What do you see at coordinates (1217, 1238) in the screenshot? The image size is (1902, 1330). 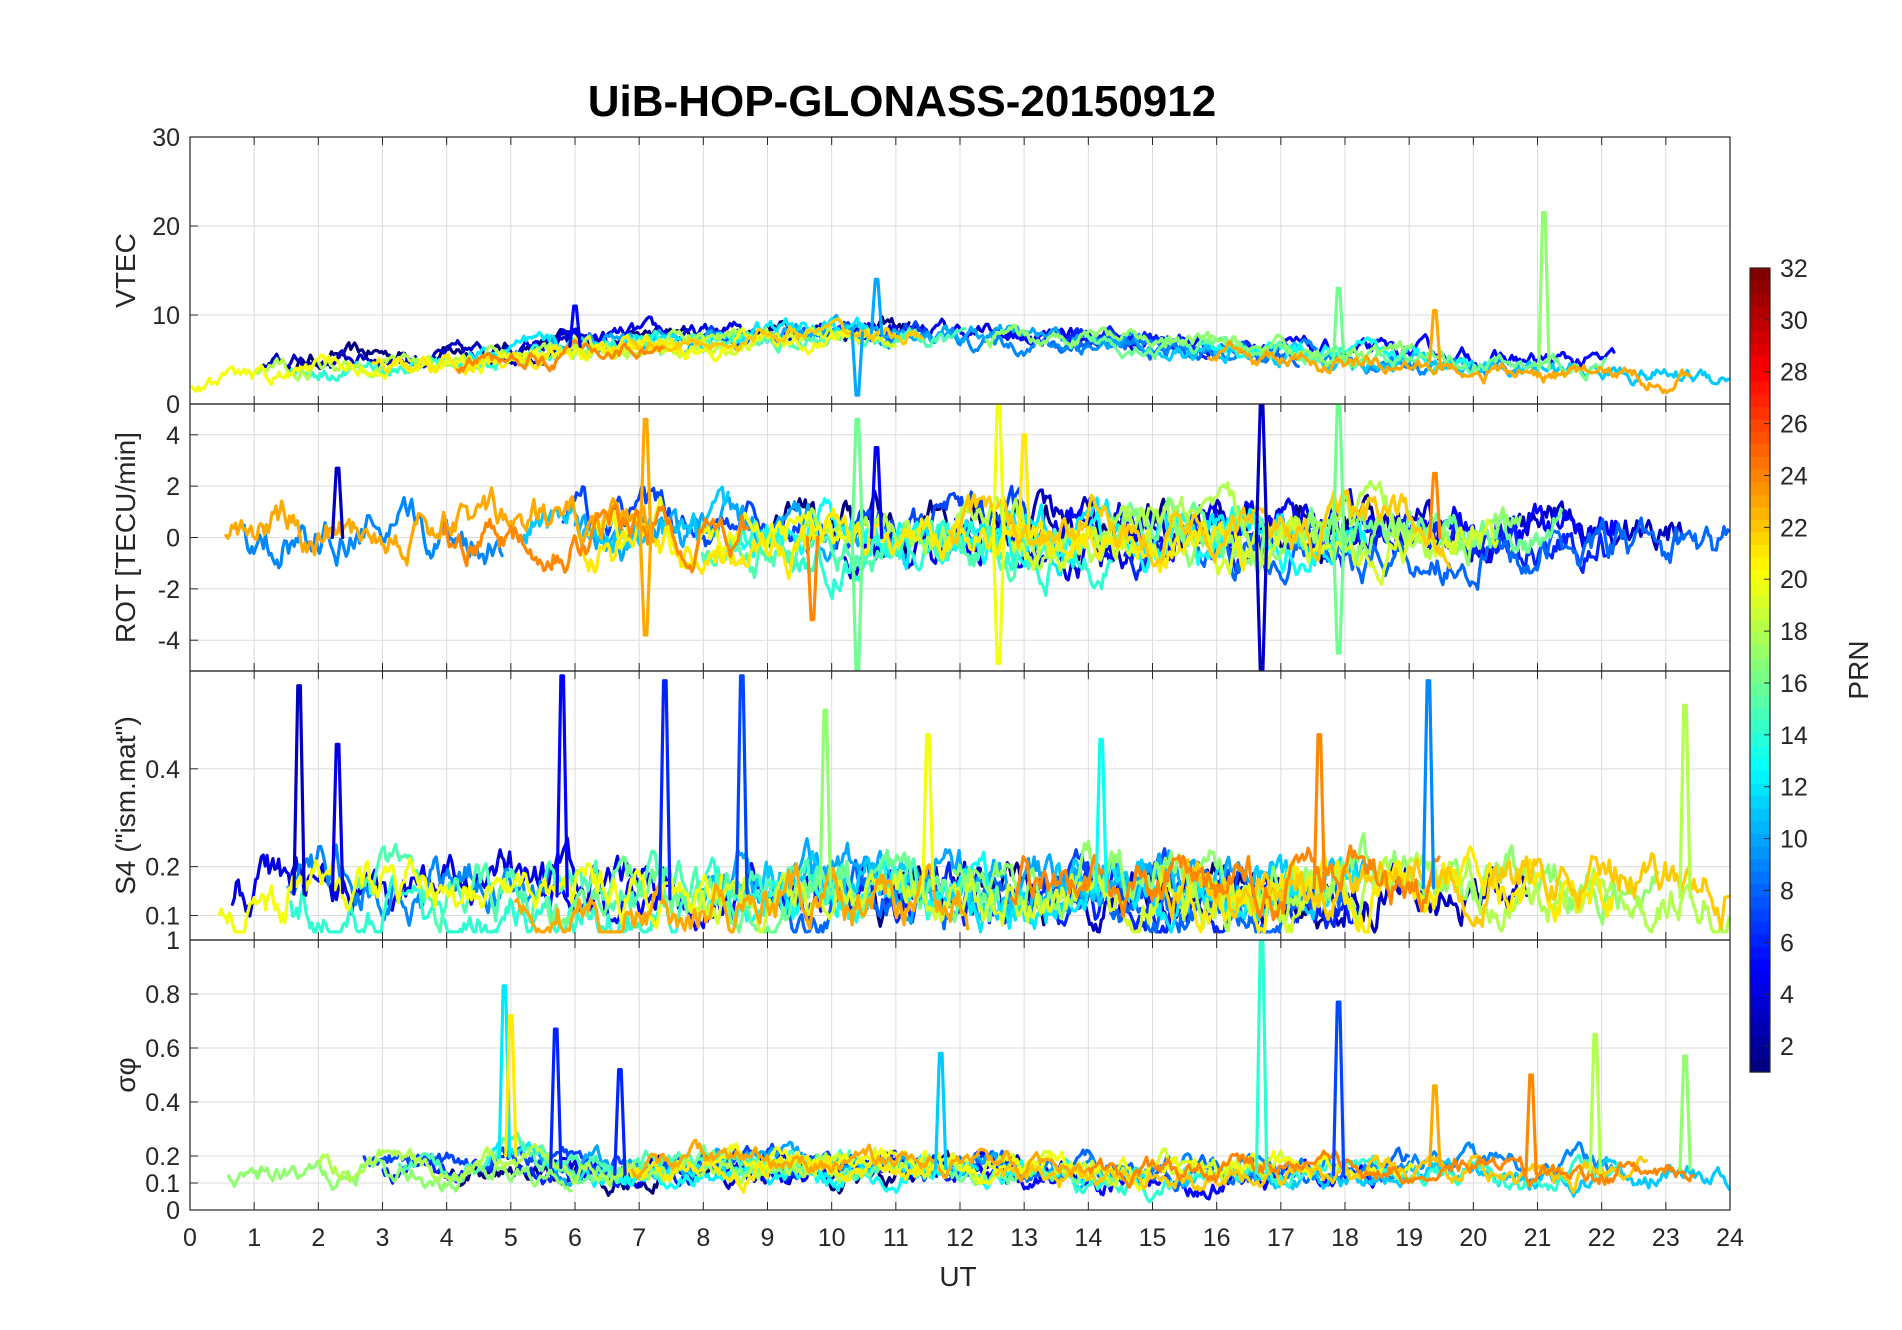 I see `x-tick-label: 16` at bounding box center [1217, 1238].